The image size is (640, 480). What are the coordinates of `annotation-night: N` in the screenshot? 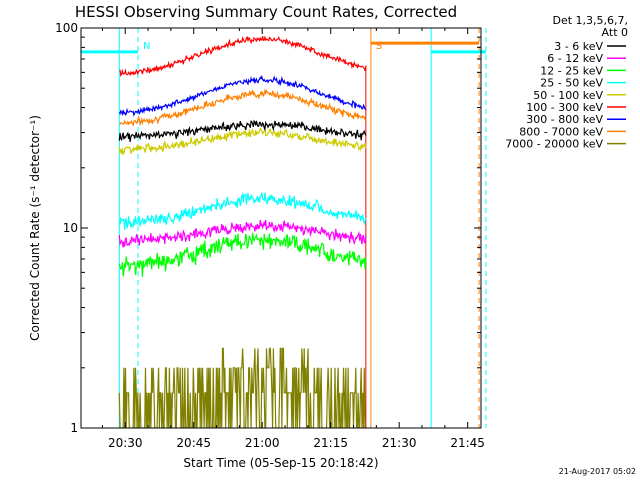 It's located at (146, 46).